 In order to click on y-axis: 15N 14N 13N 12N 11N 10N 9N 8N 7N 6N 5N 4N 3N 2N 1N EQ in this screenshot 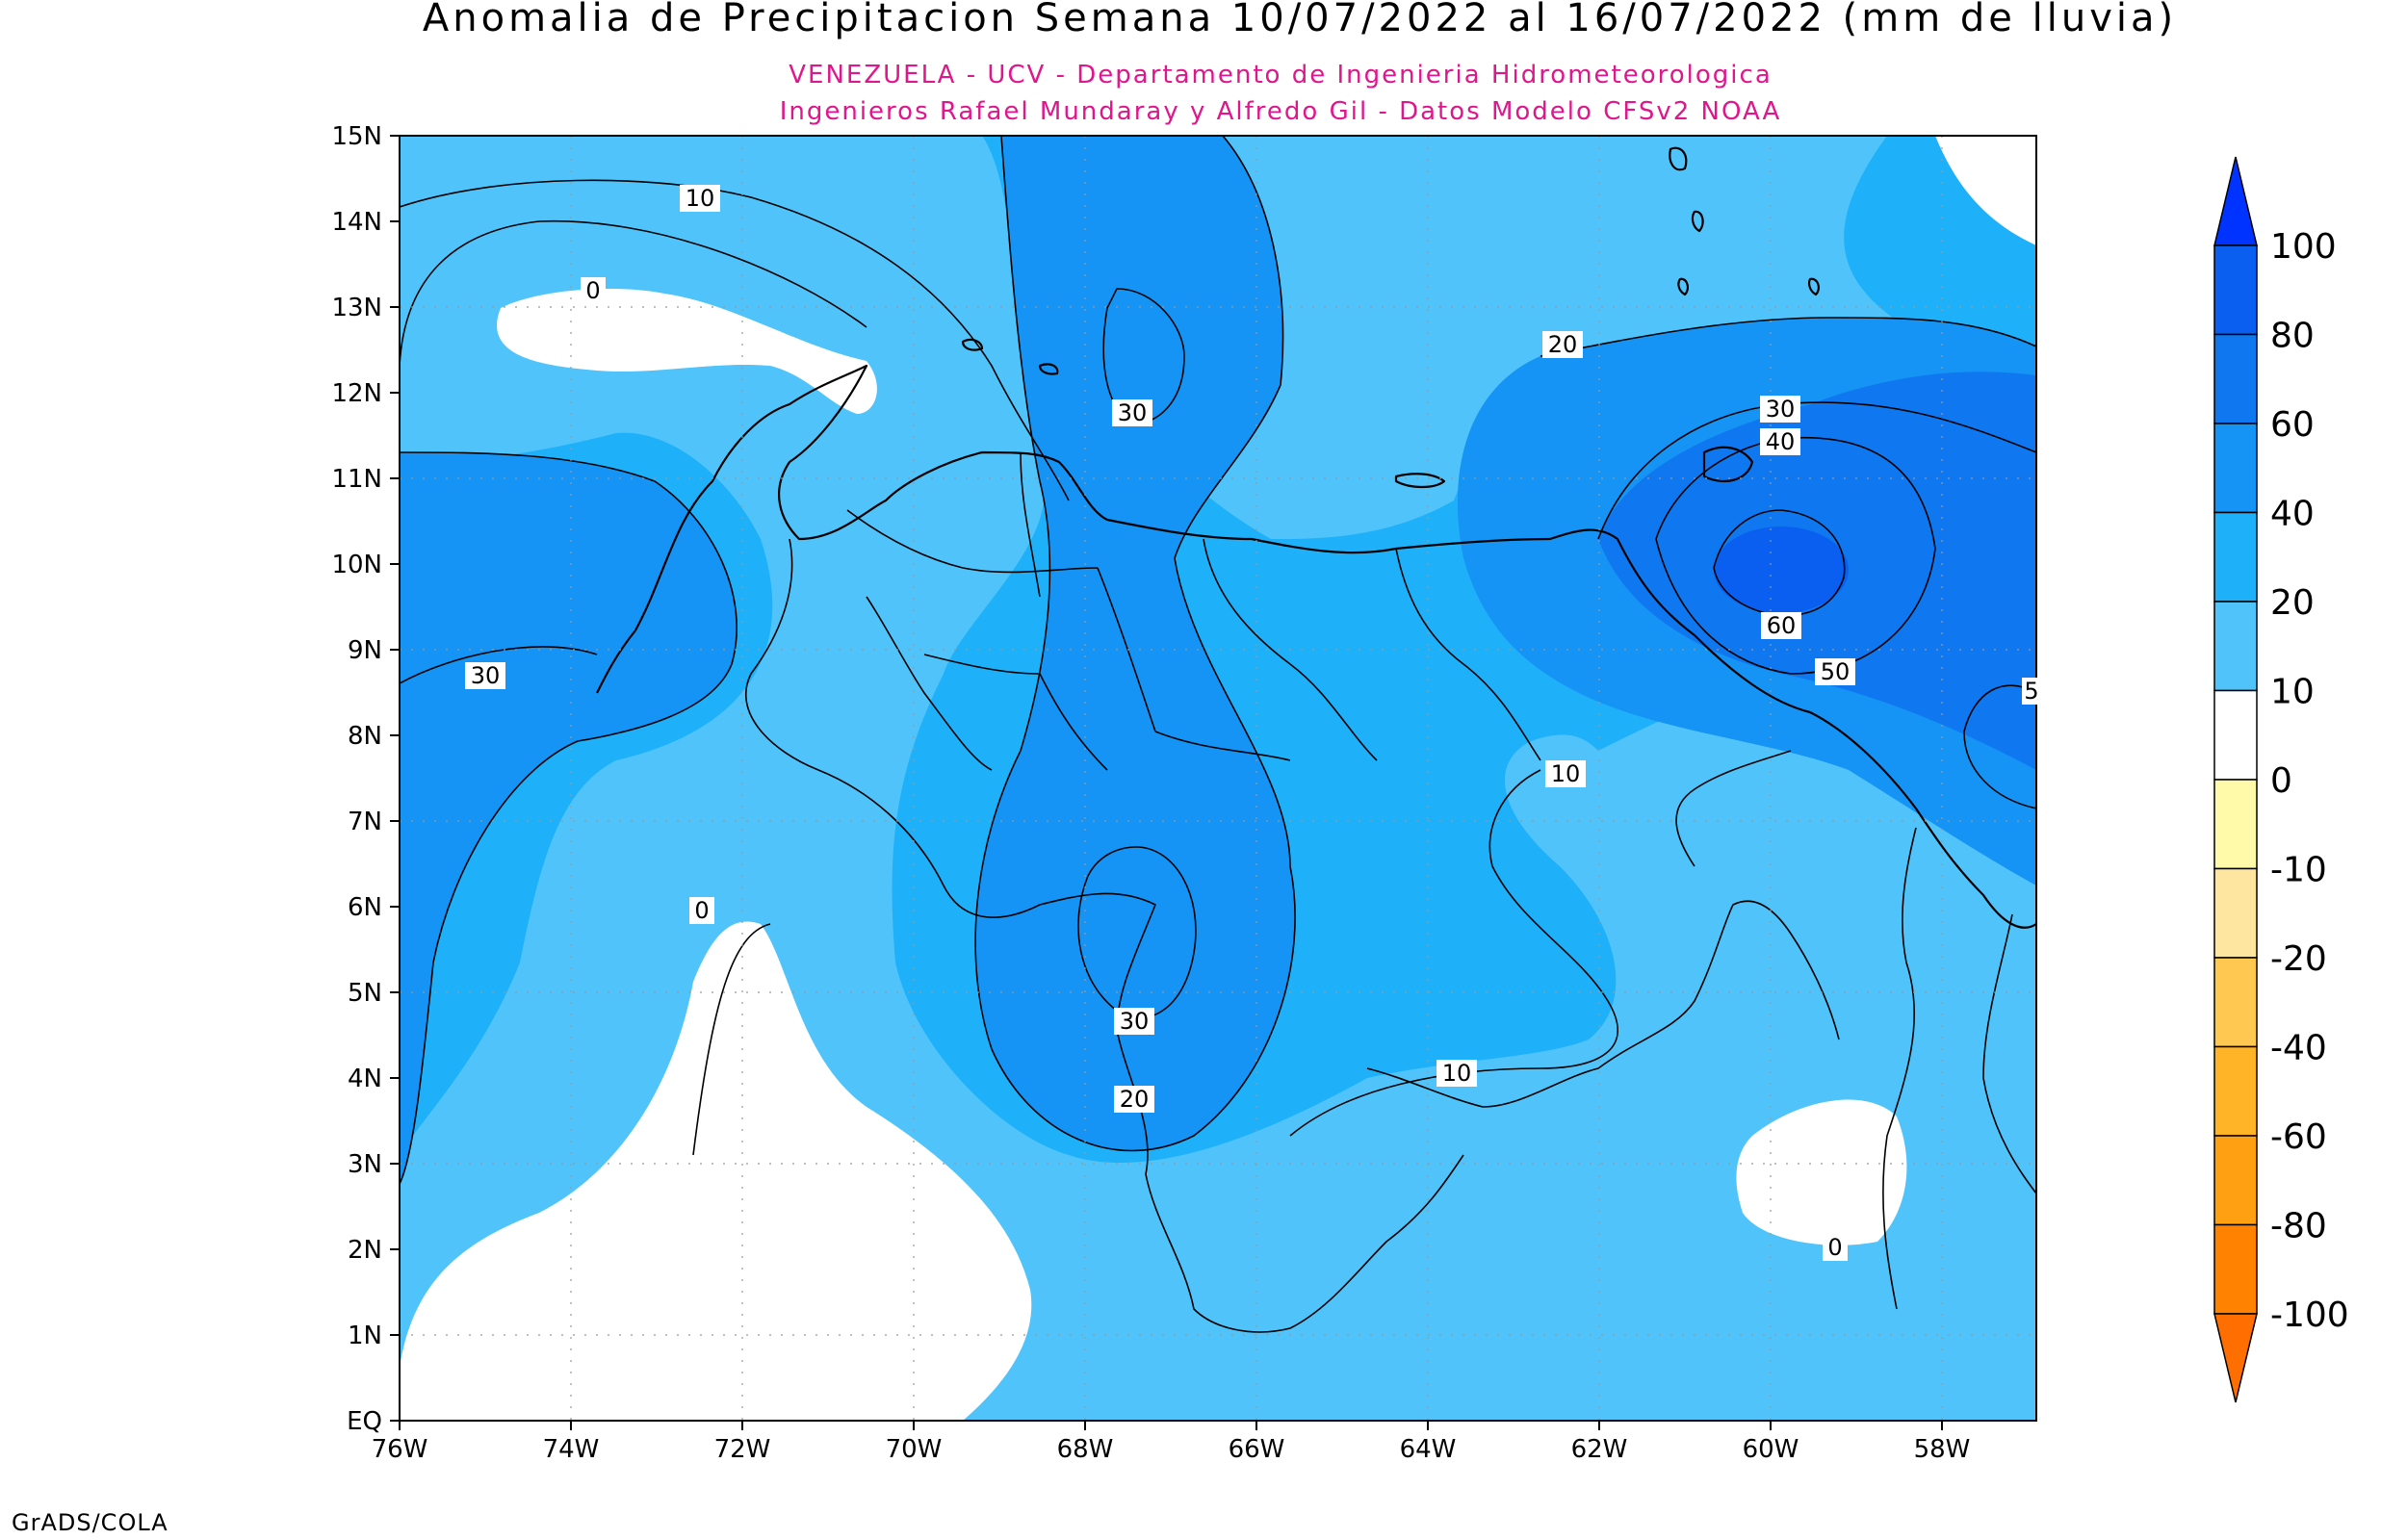, I will do `click(366, 779)`.